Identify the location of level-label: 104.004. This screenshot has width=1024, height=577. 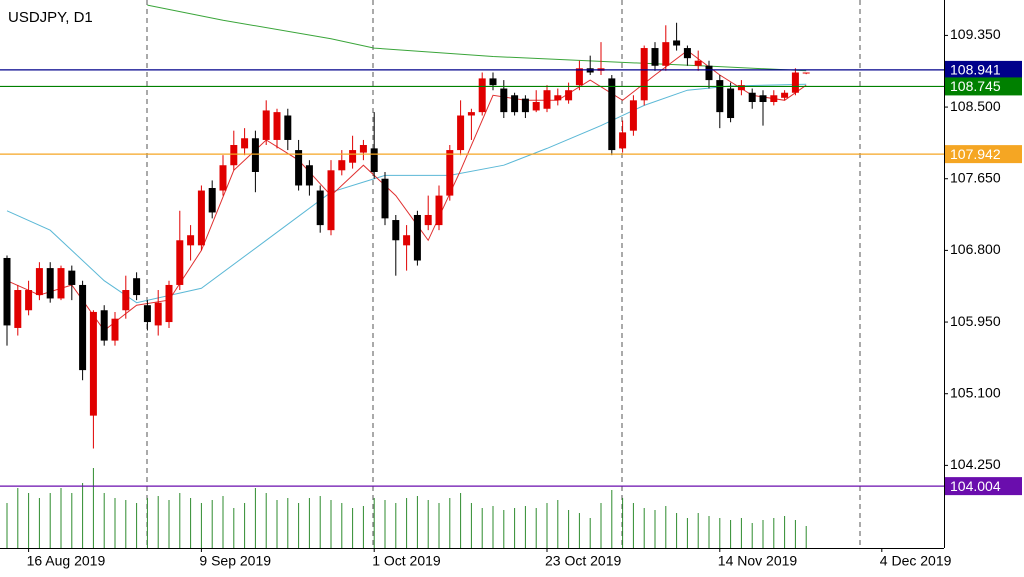
(975, 486).